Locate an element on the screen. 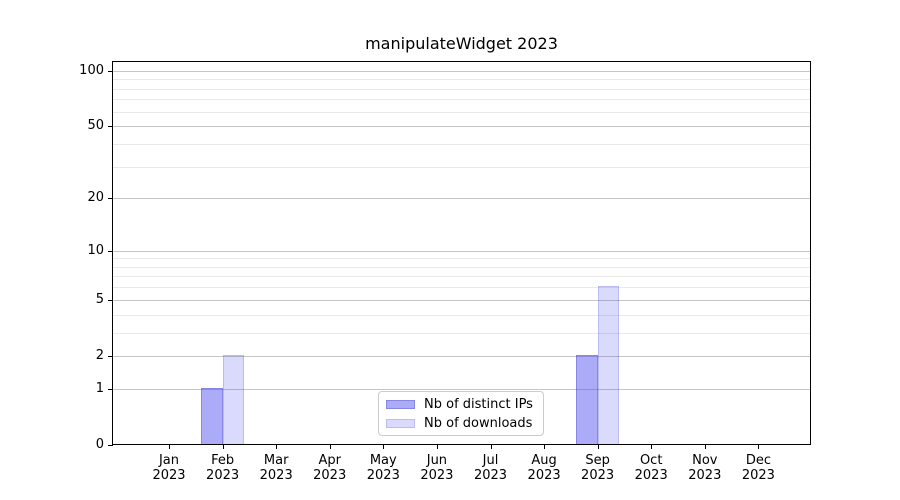  x-axis-tick-label: Nov 2023 is located at coordinates (705, 468).